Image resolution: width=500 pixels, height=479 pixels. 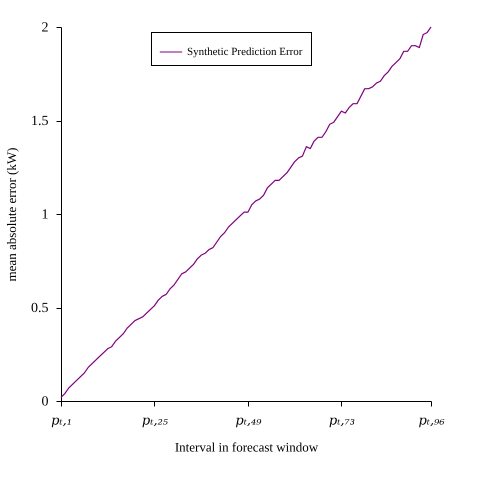 I want to click on x-tick-label: pₜ,₄₉, so click(x=248, y=421).